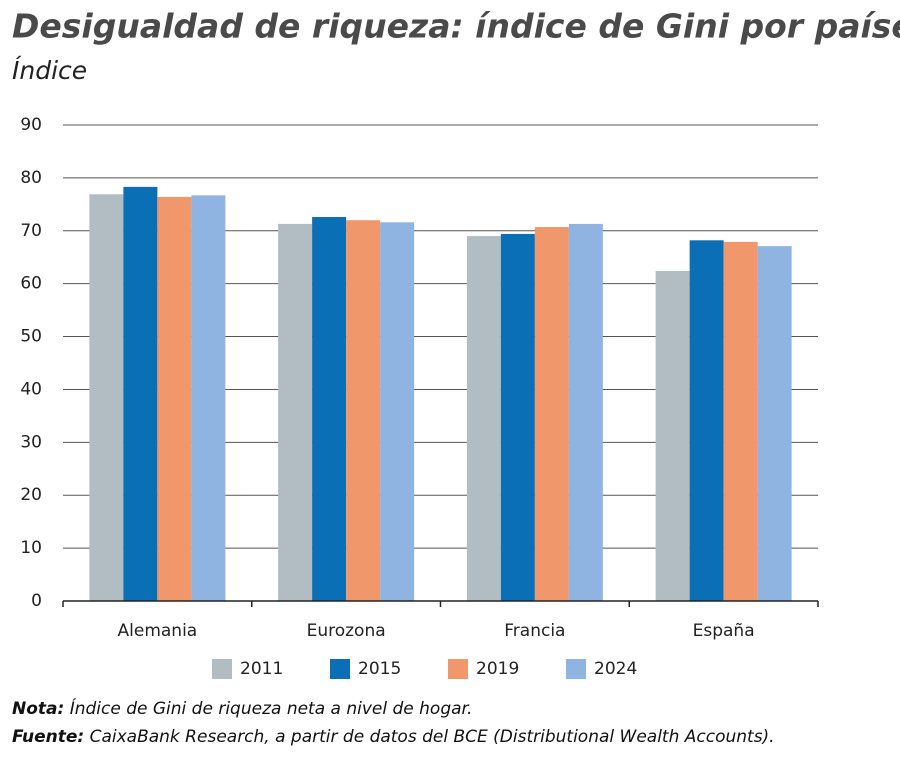 The height and width of the screenshot is (759, 900). What do you see at coordinates (49, 70) in the screenshot?
I see `chart-subtitle: Índice` at bounding box center [49, 70].